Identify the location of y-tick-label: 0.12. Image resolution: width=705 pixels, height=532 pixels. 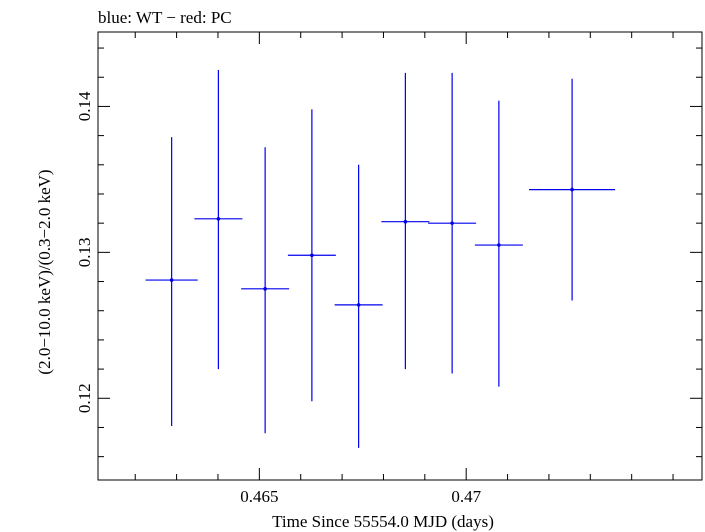
(84, 398).